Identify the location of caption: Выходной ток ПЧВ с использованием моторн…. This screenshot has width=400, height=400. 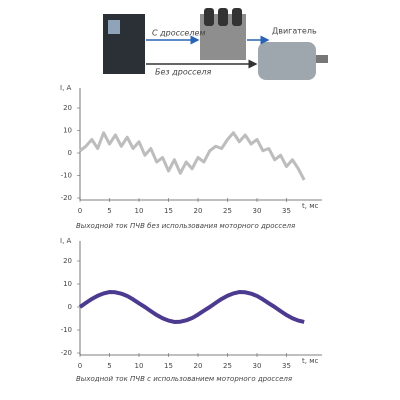
(184, 379).